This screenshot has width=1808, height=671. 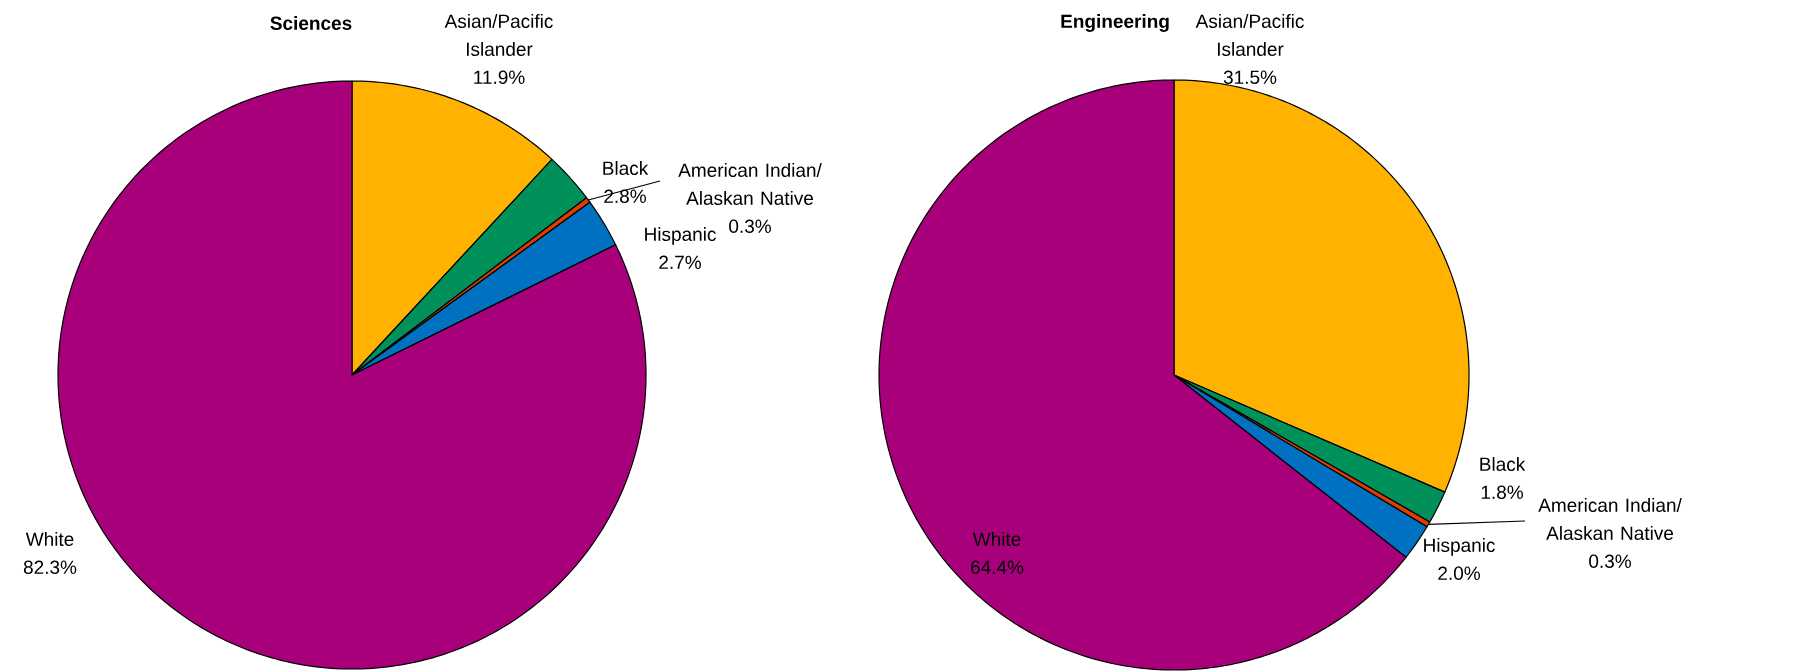 What do you see at coordinates (1459, 573) in the screenshot?
I see `data-label: 2.0%` at bounding box center [1459, 573].